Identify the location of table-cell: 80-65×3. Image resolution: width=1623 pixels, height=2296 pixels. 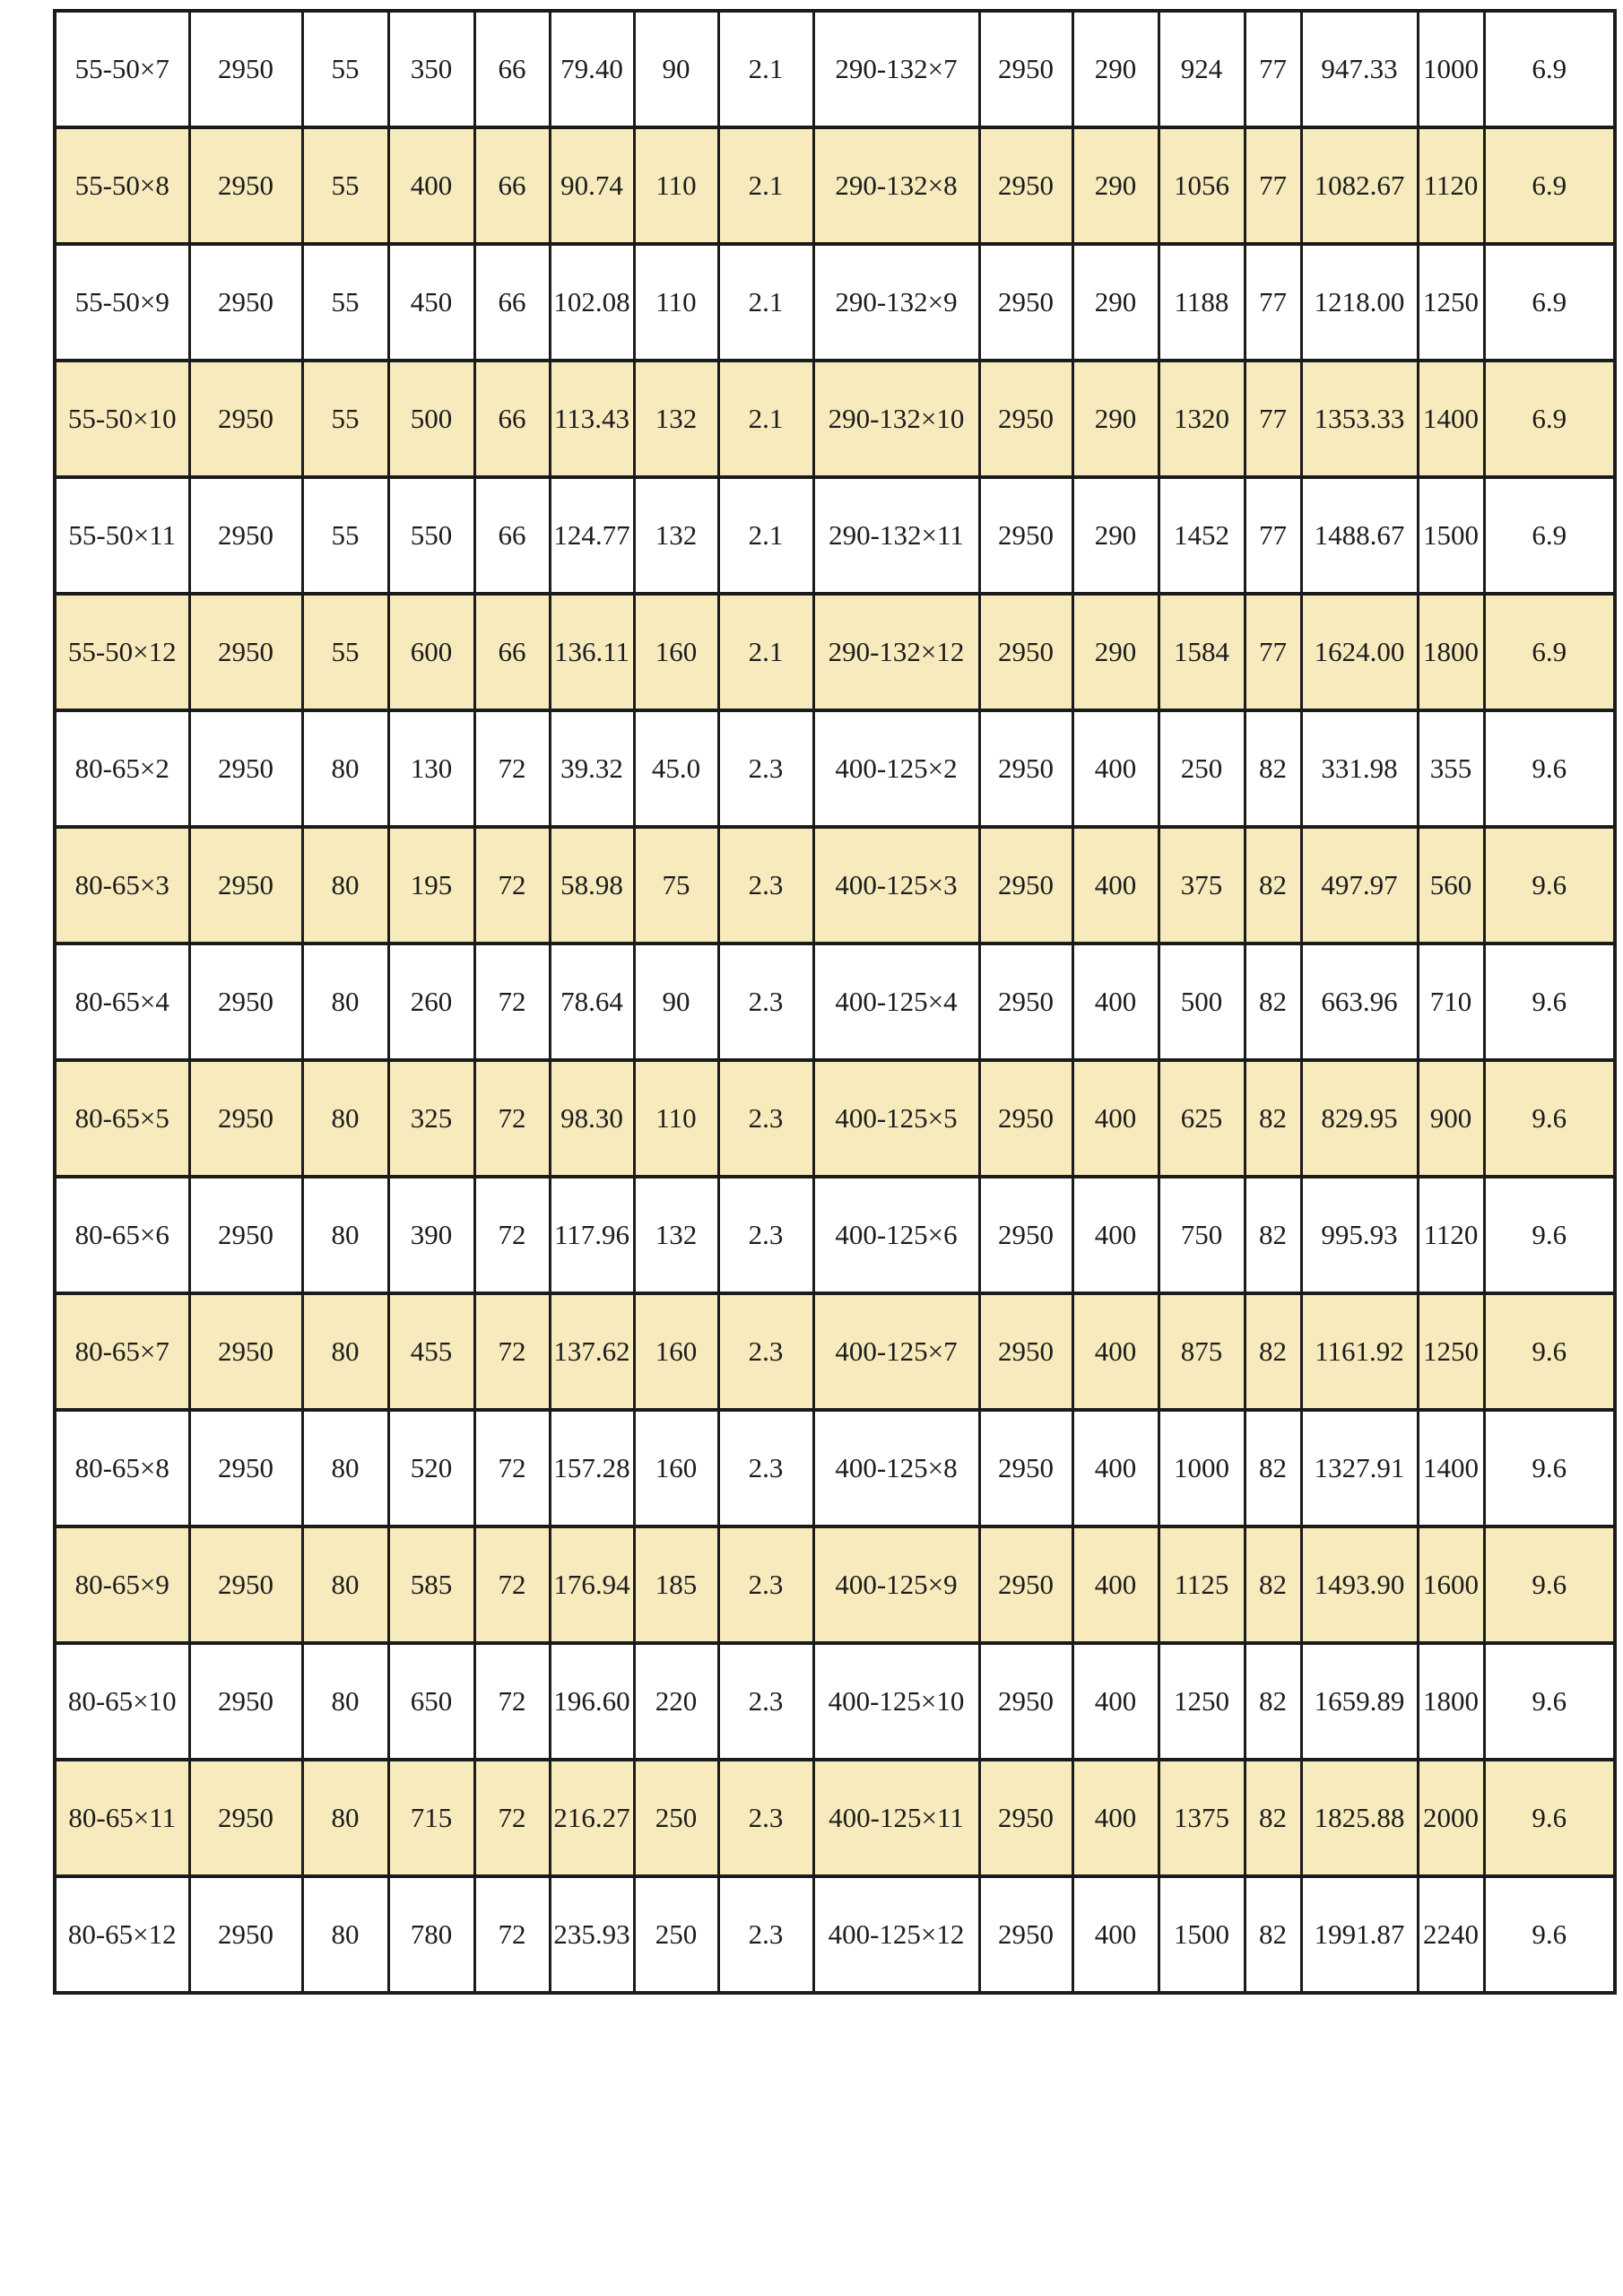
(122, 885).